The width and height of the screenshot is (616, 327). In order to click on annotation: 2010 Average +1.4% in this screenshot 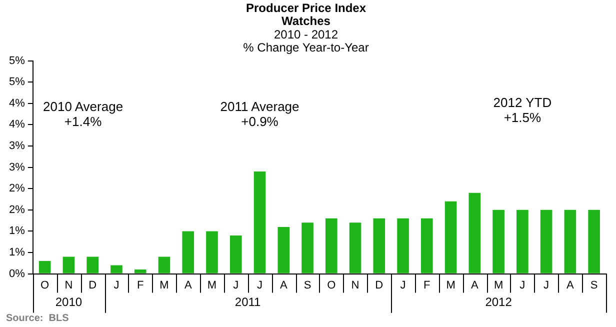, I will do `click(83, 114)`.